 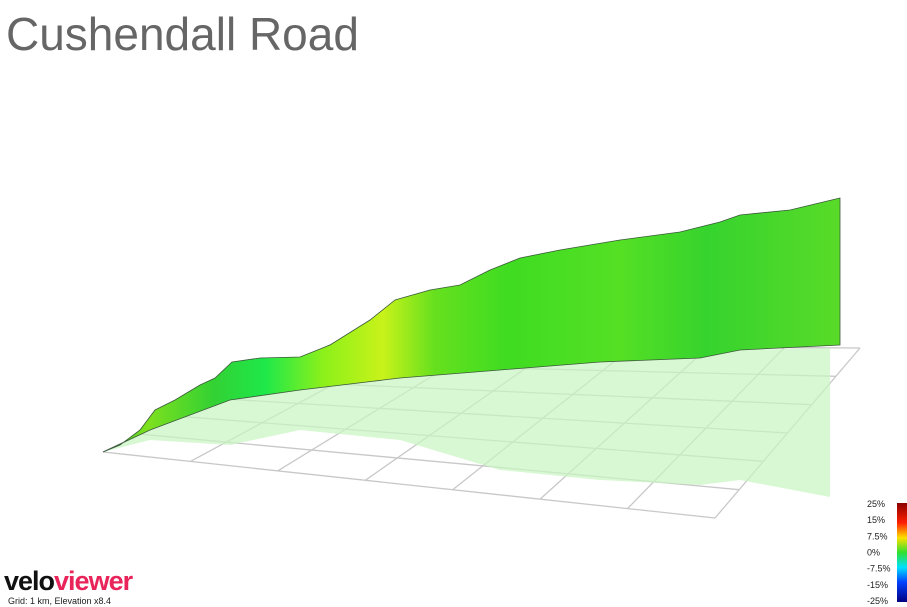 What do you see at coordinates (876, 504) in the screenshot?
I see `legend-label: 25%` at bounding box center [876, 504].